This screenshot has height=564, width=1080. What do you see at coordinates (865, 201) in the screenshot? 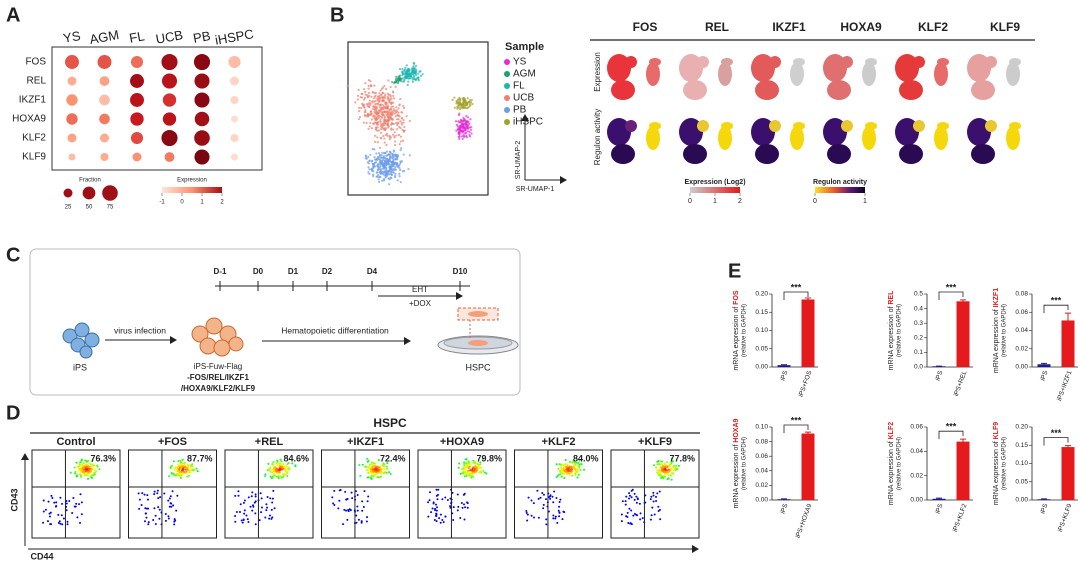
I see `colorbar-label: 1` at bounding box center [865, 201].